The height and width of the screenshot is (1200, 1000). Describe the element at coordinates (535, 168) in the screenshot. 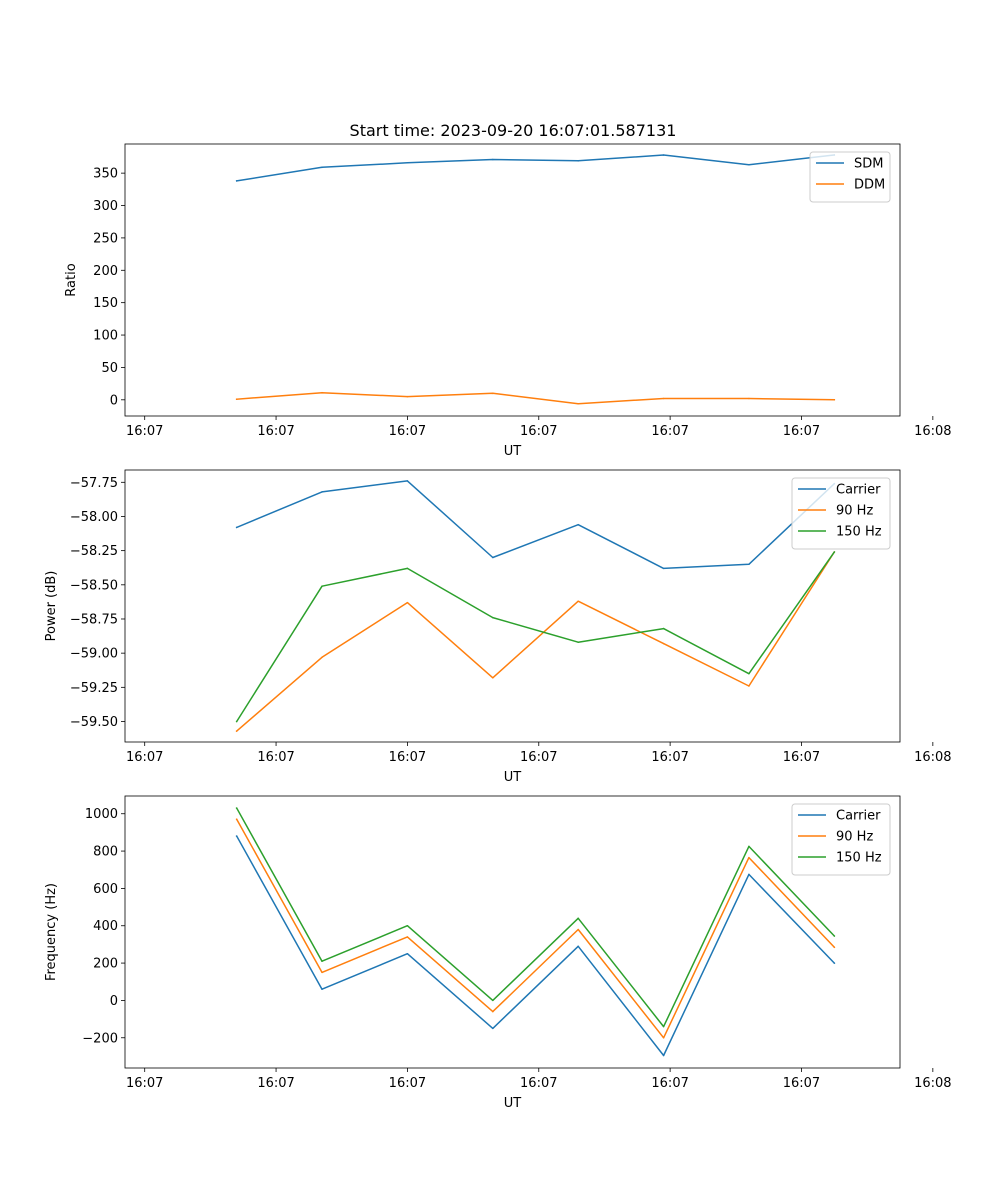

I see `ratio-series-line-sdm` at that location.